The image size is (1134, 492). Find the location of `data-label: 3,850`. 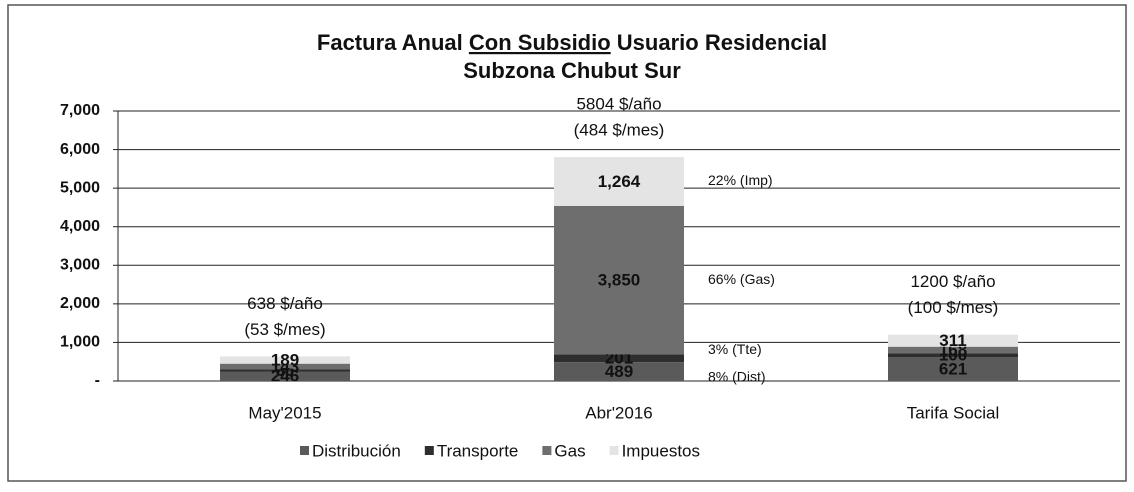

data-label: 3,850 is located at coordinates (619, 280).